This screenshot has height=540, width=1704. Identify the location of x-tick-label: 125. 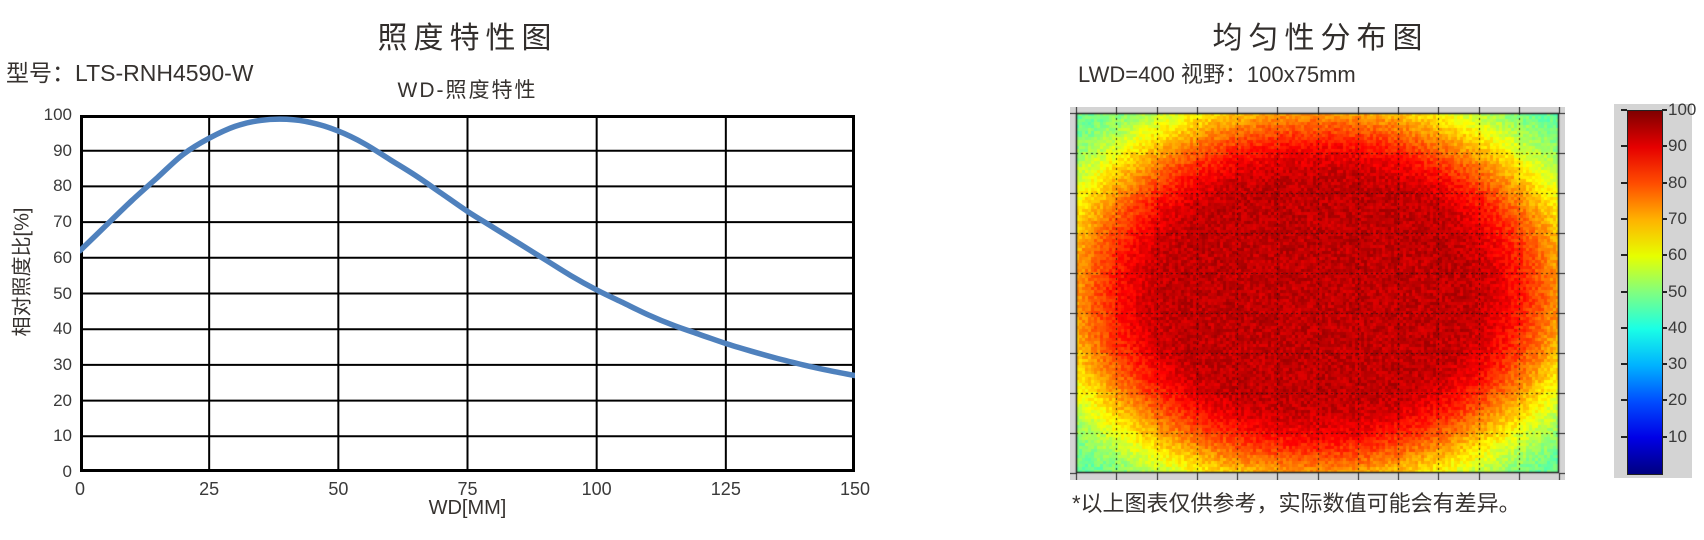
(725, 489).